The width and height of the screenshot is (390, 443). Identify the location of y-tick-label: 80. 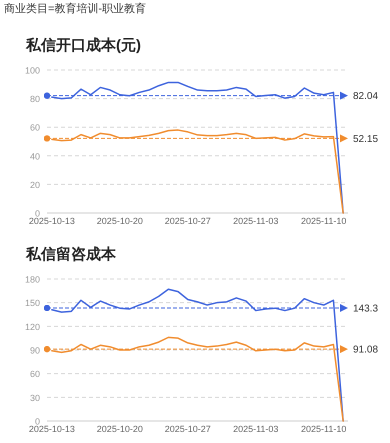
(35, 99).